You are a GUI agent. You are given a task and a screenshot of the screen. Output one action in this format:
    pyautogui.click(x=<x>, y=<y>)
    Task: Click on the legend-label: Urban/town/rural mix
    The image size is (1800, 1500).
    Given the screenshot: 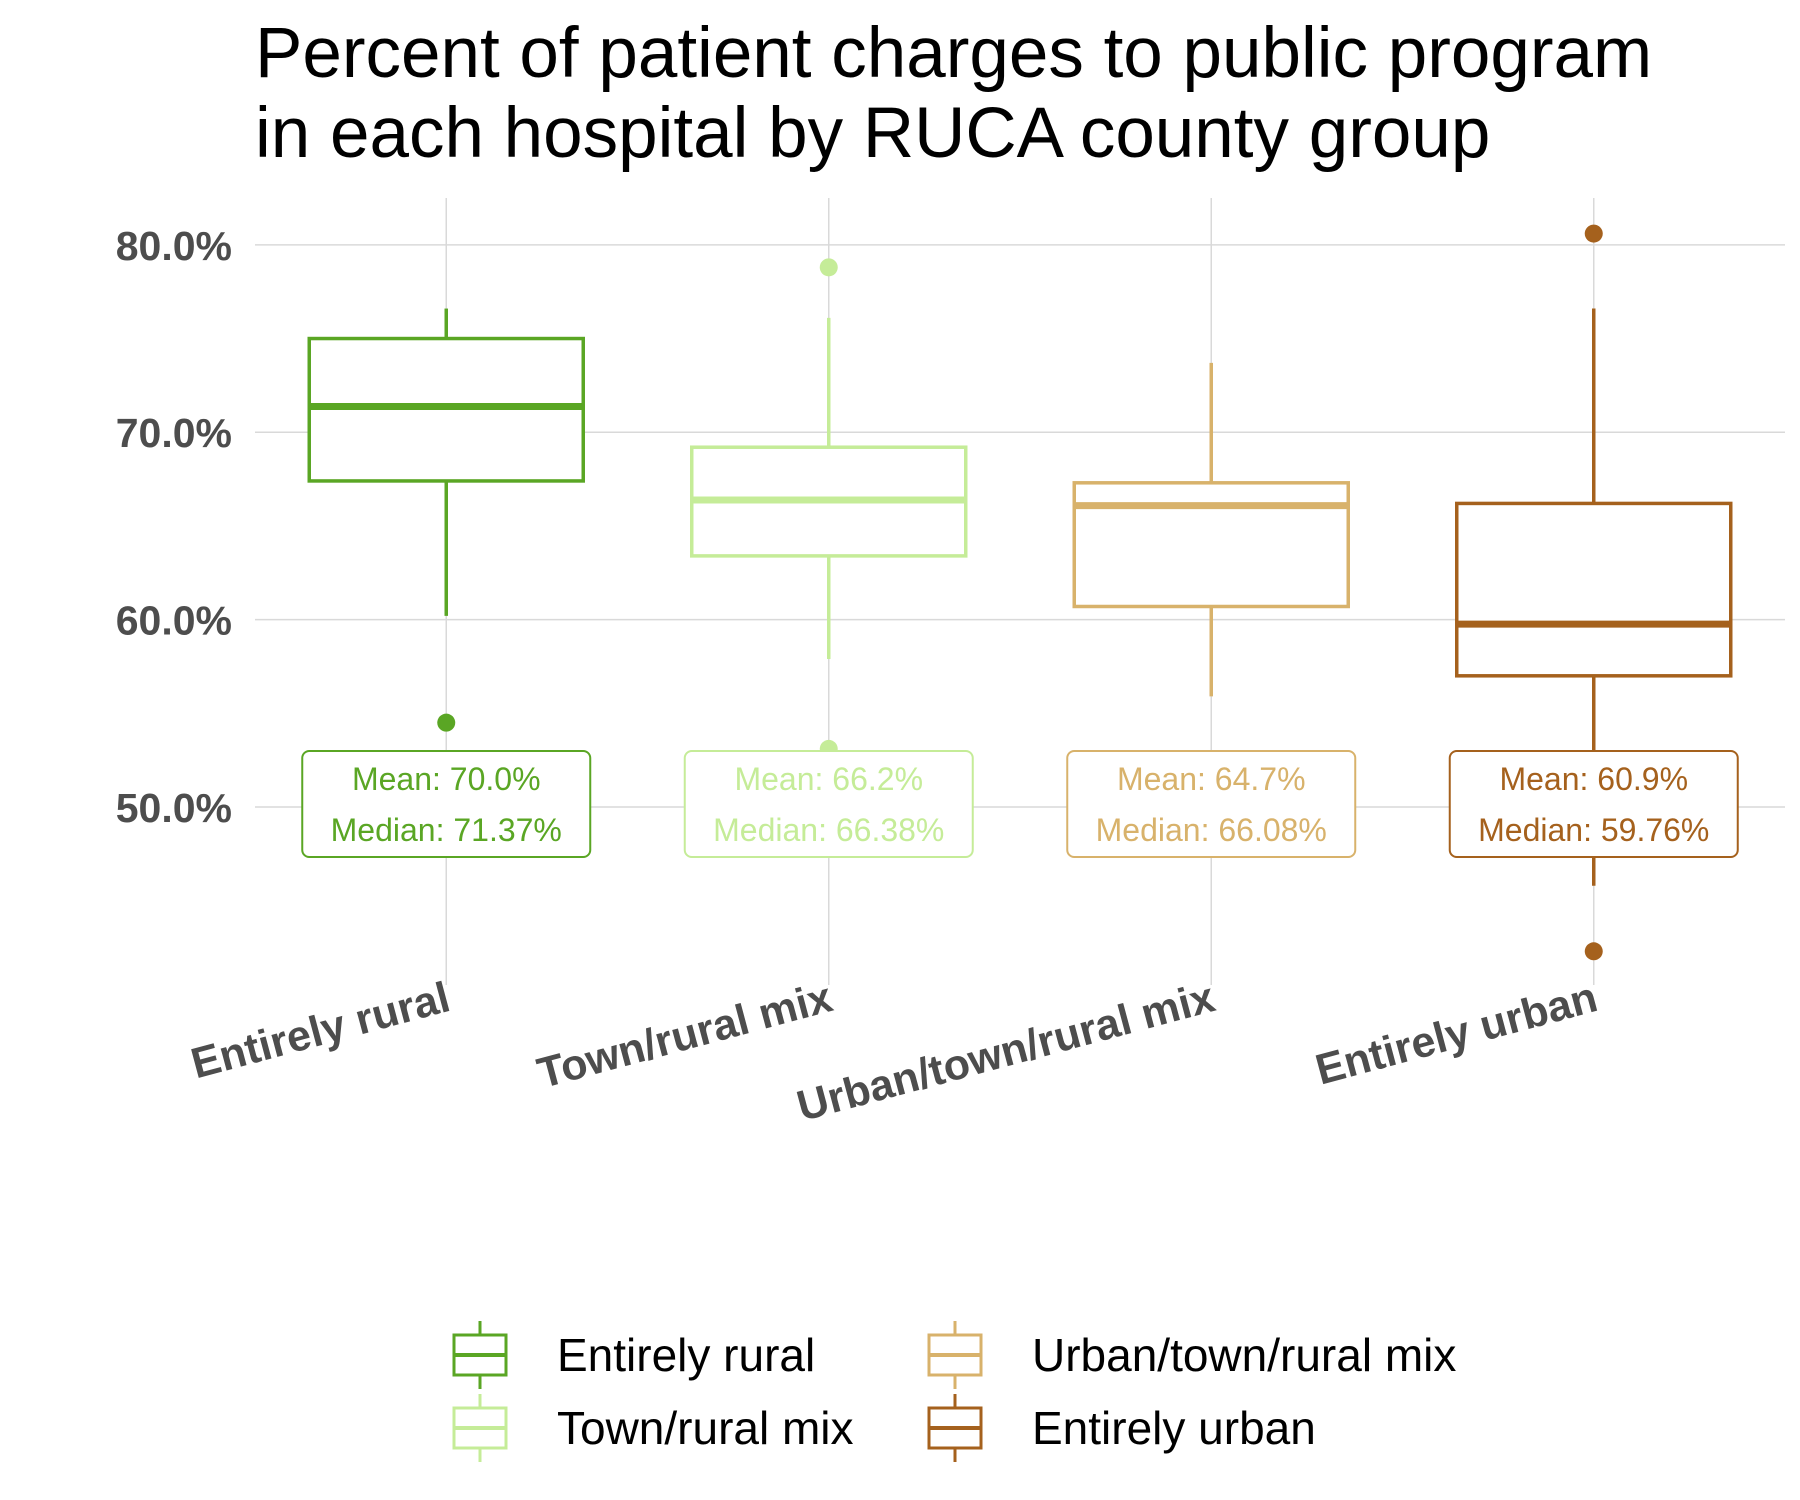 What is the action you would take?
    pyautogui.click(x=1244, y=1355)
    